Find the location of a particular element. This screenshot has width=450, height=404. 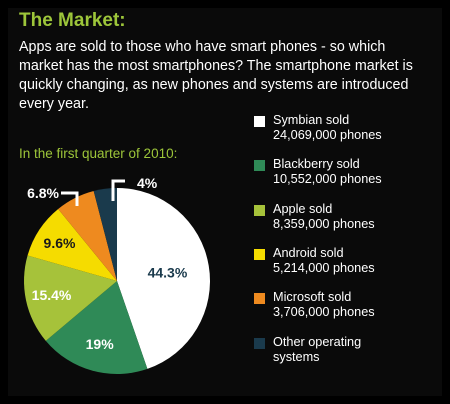

legend-detail: 3,706,000 phones is located at coordinates (324, 312).